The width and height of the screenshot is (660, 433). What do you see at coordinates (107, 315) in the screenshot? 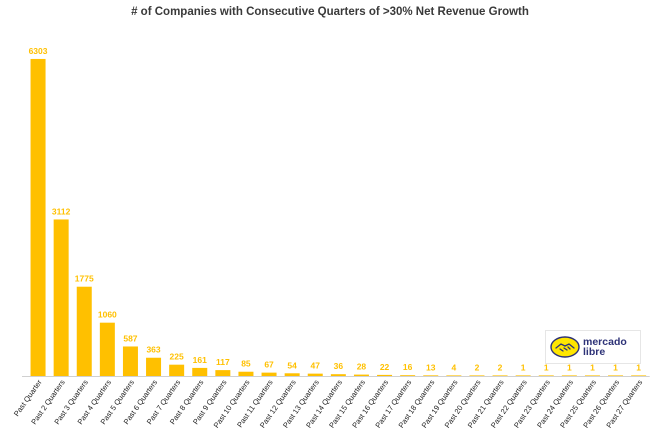
I see `value-label-4: 1060` at bounding box center [107, 315].